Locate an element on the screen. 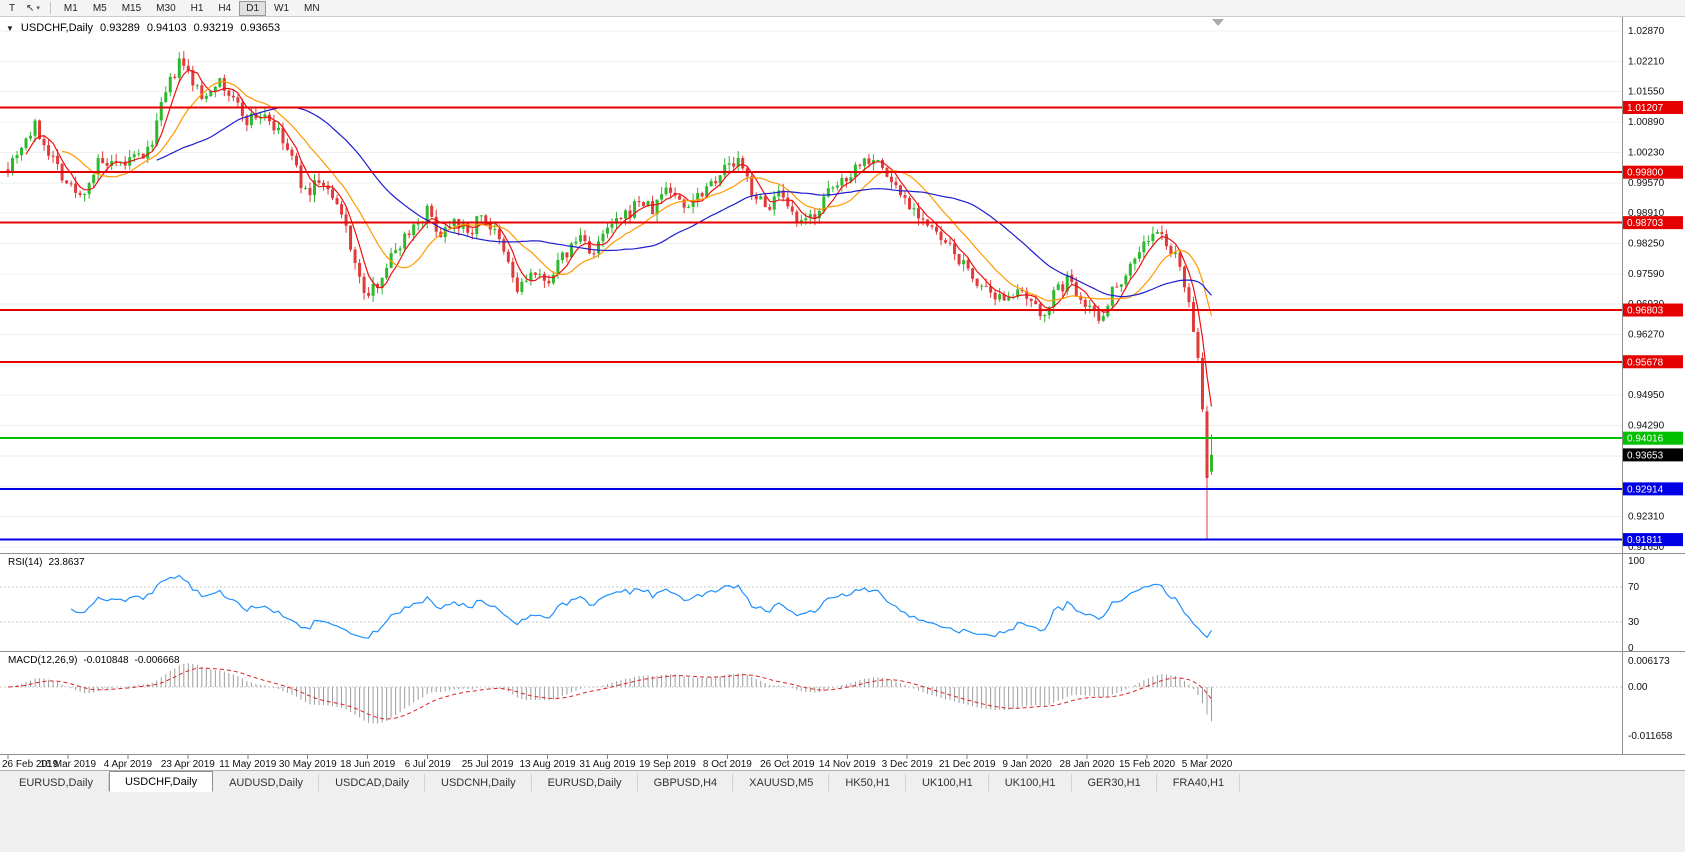 This screenshot has width=1685, height=852. timeframe-button-mn: MN is located at coordinates (312, 8).